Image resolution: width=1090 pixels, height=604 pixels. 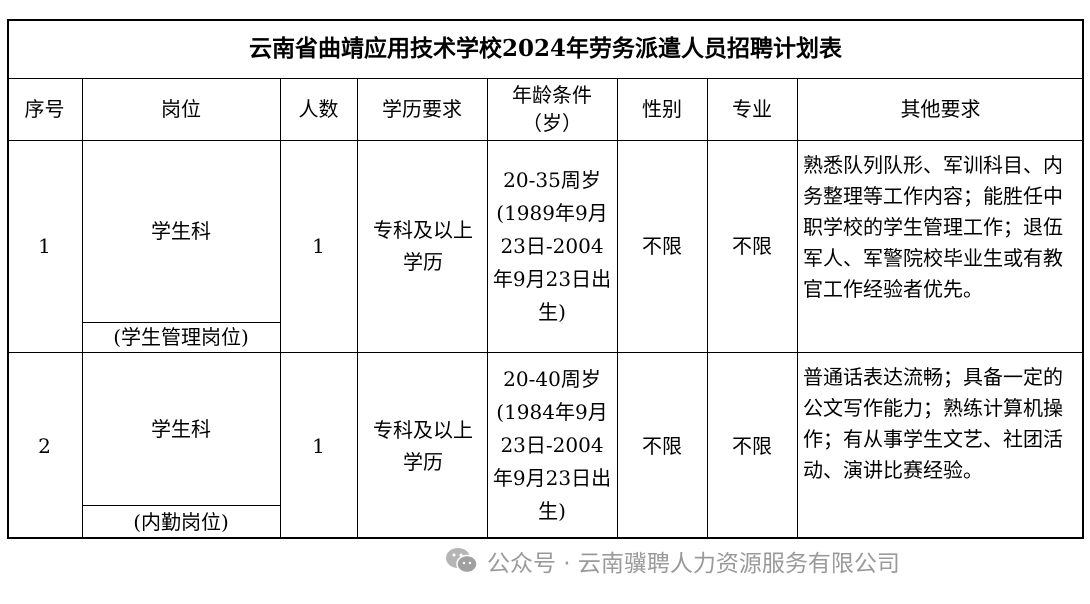 I want to click on row-age: 20-35周岁(1989年9月23日-2004年9月23日出生), so click(x=552, y=245).